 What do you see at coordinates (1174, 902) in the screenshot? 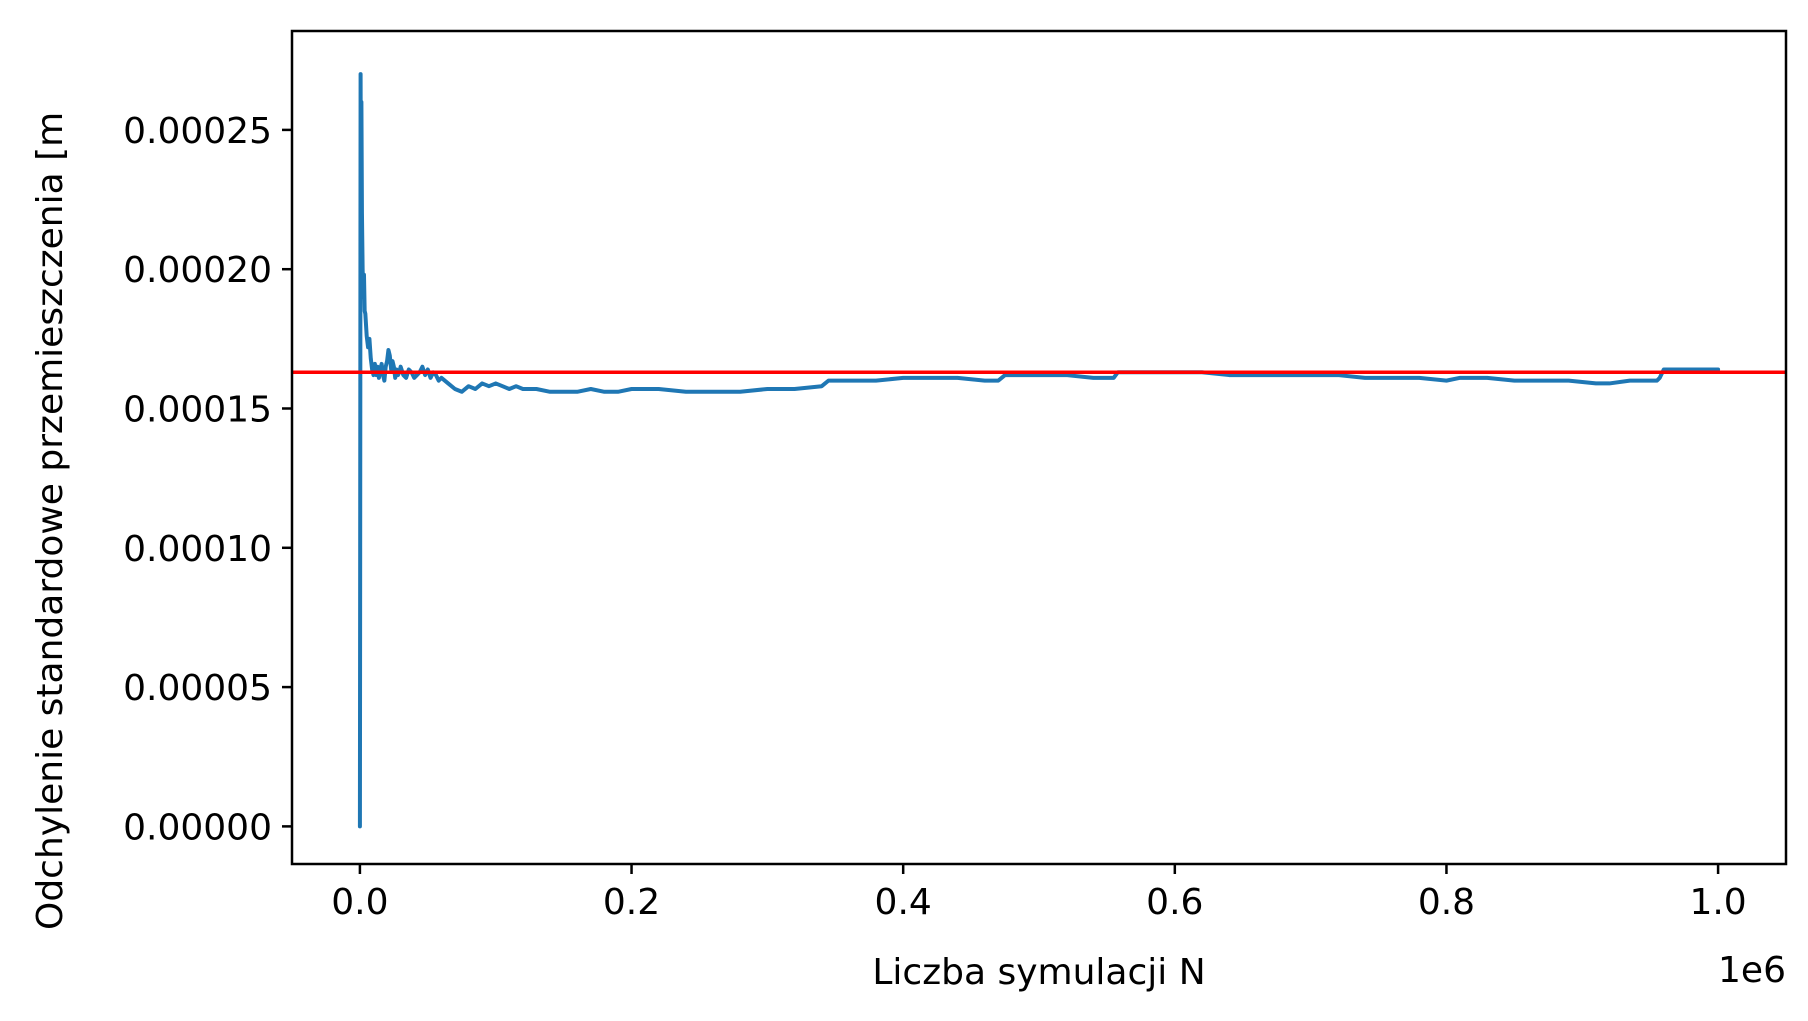
I see `x-tick-label: 0.6` at bounding box center [1174, 902].